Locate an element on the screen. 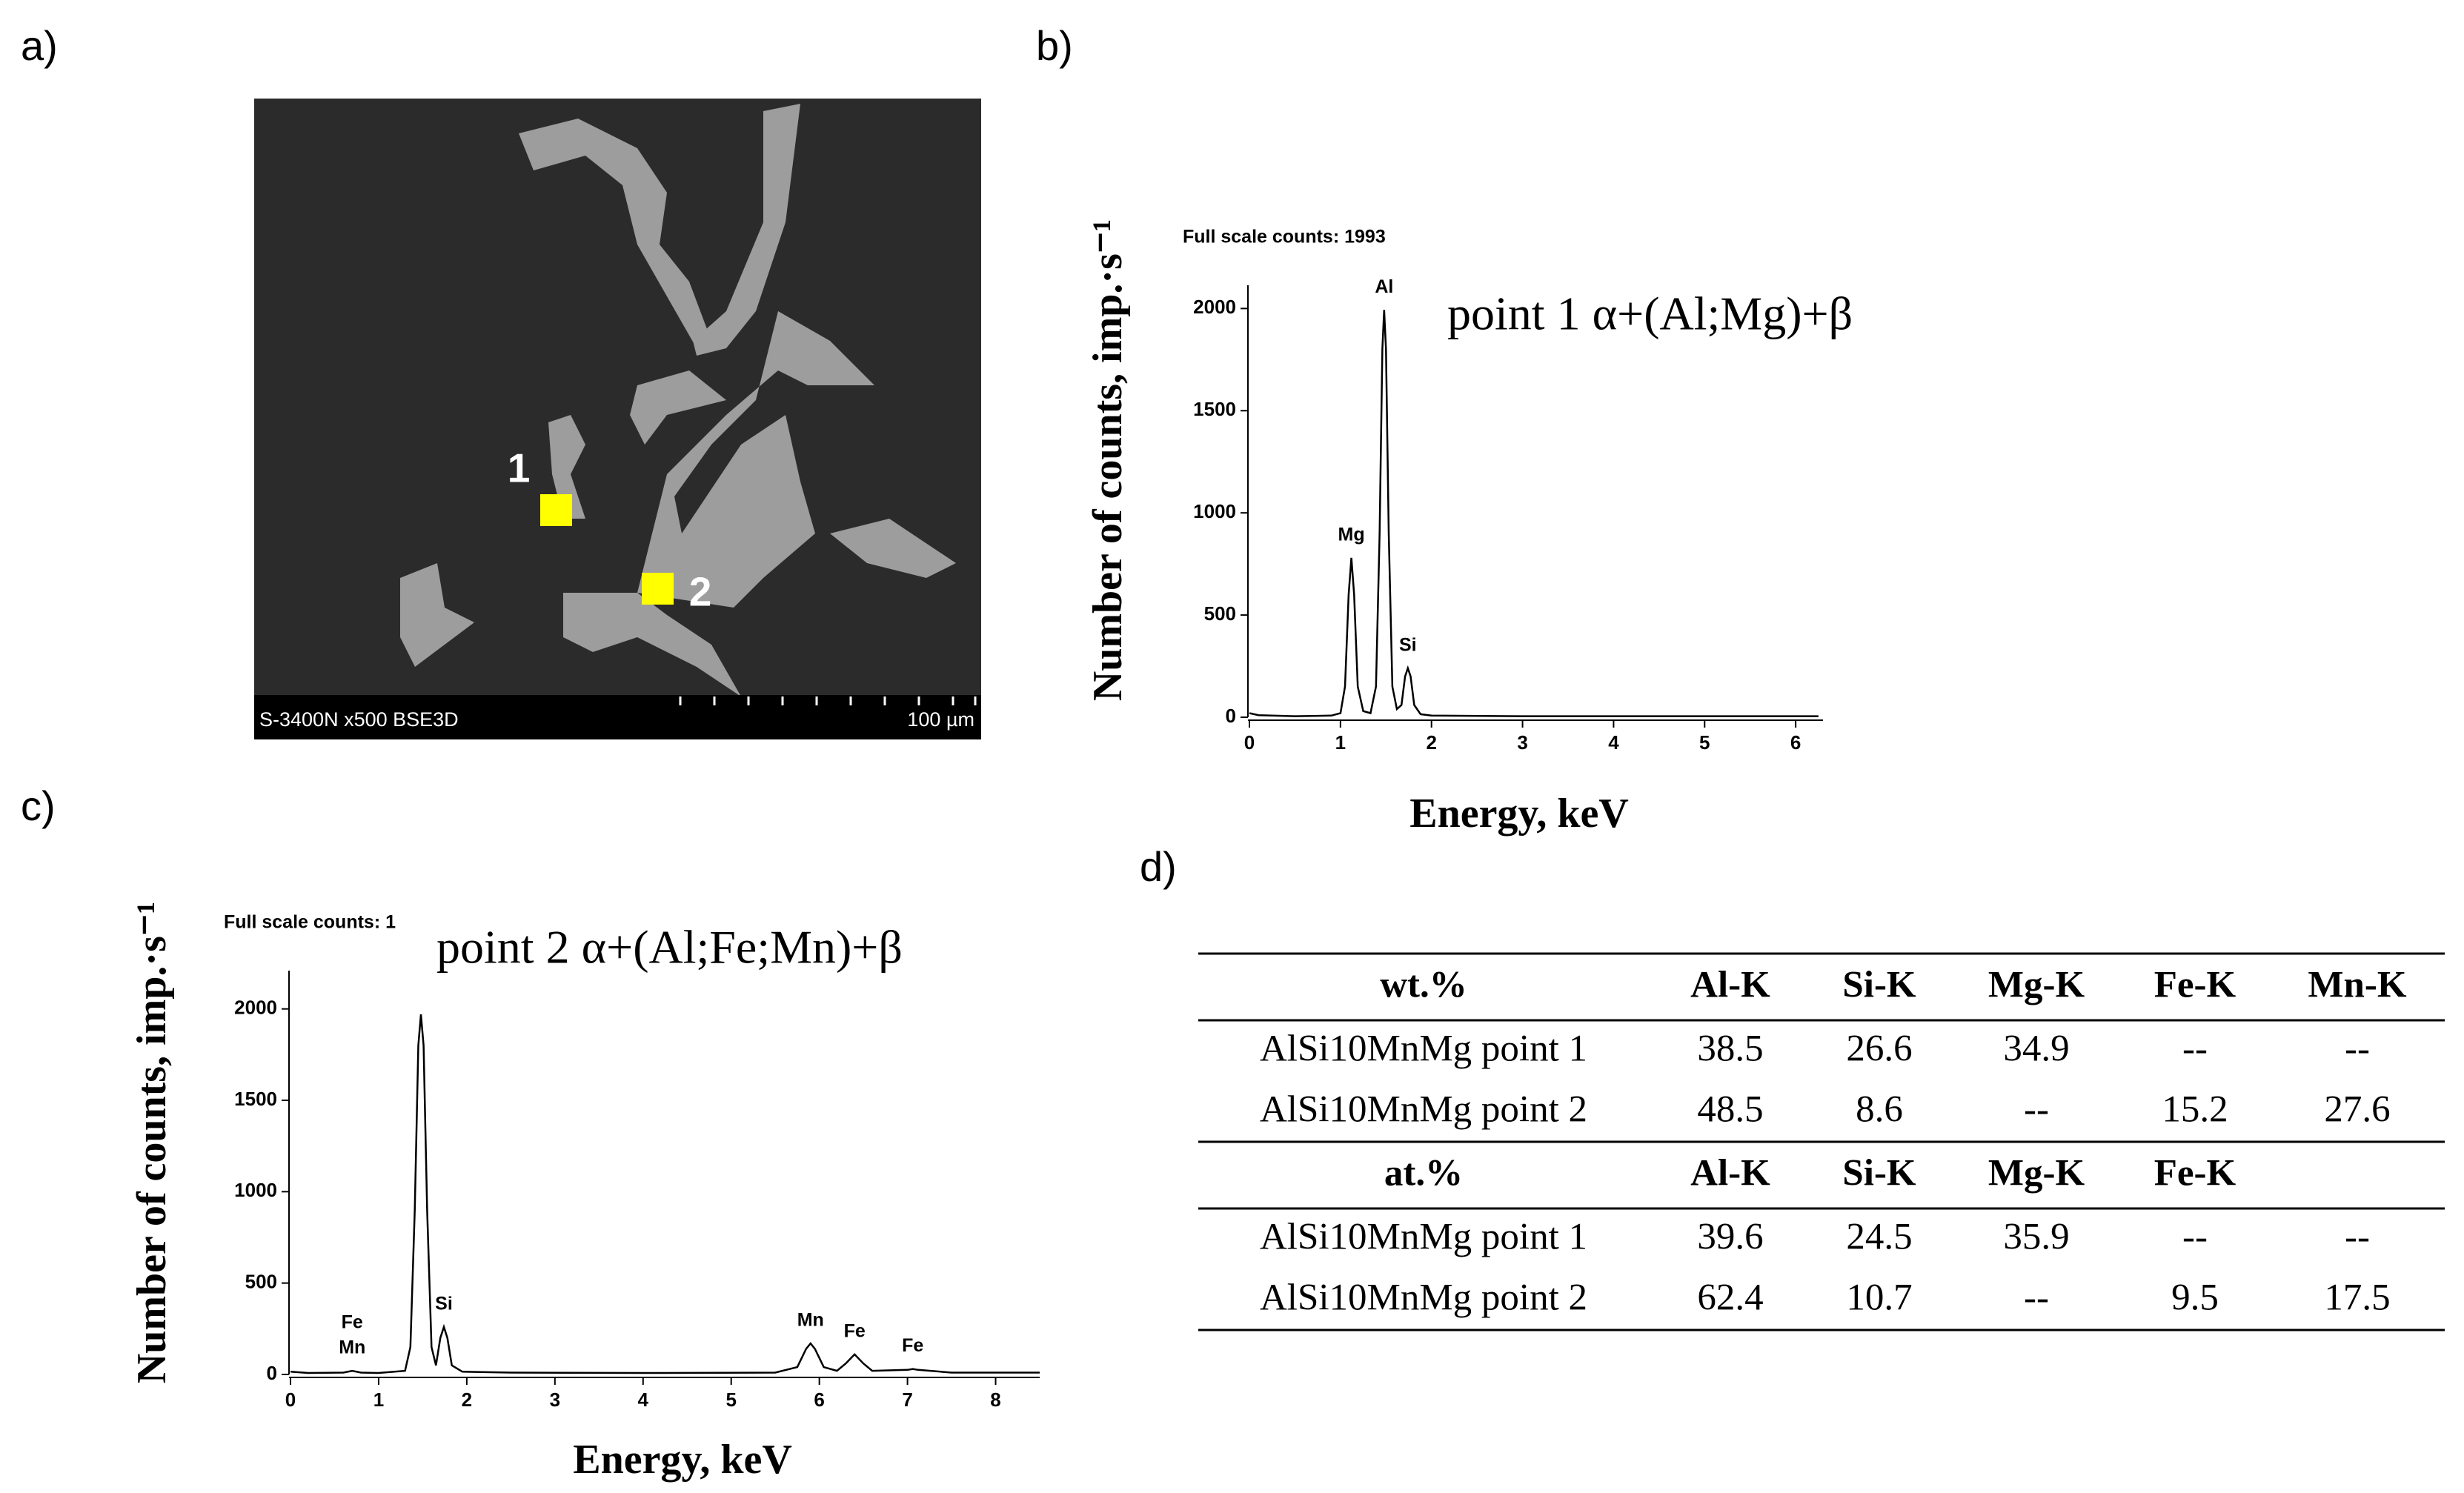 This screenshot has width=2464, height=1493. scale-ticks is located at coordinates (828, 700).